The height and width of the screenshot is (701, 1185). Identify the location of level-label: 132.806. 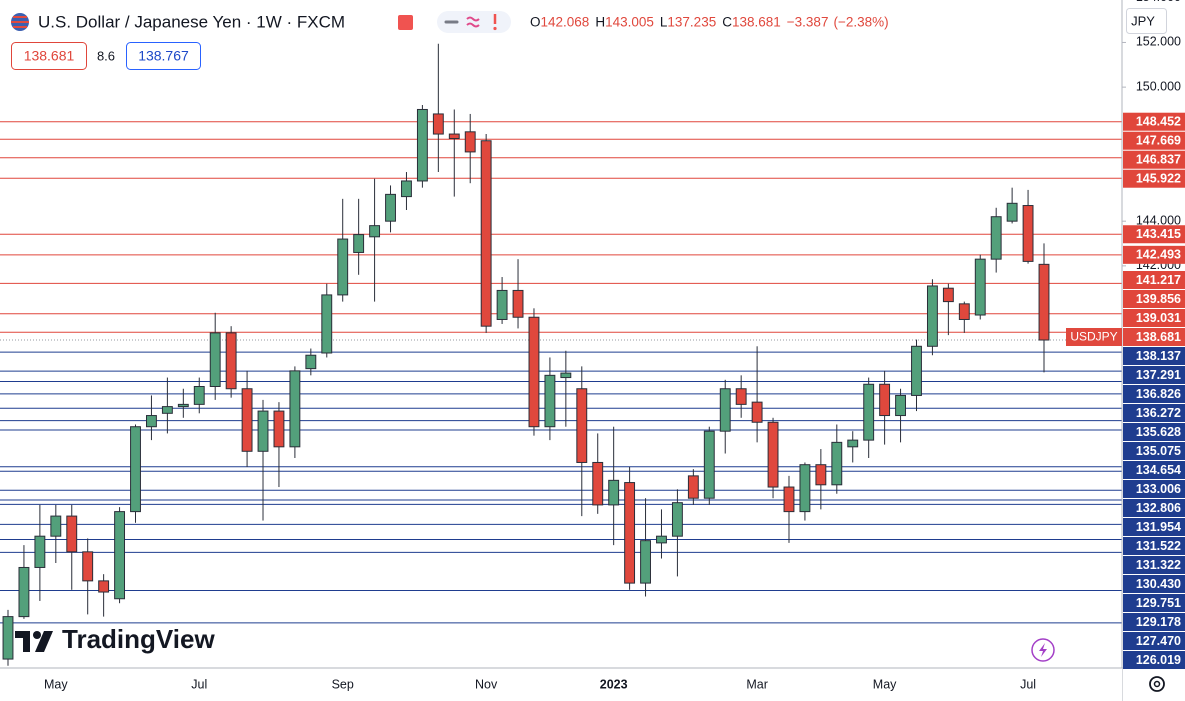
(1158, 508).